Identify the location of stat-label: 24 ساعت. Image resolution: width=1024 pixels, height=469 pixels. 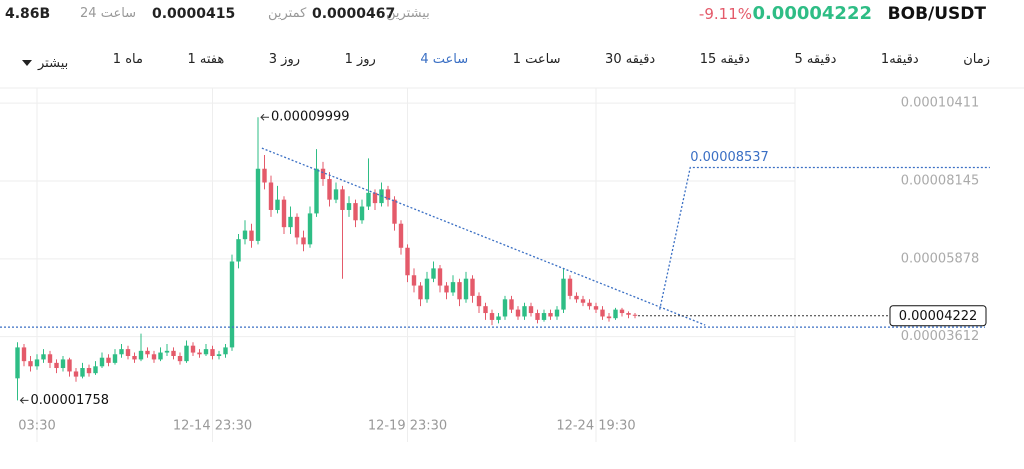
(108, 13).